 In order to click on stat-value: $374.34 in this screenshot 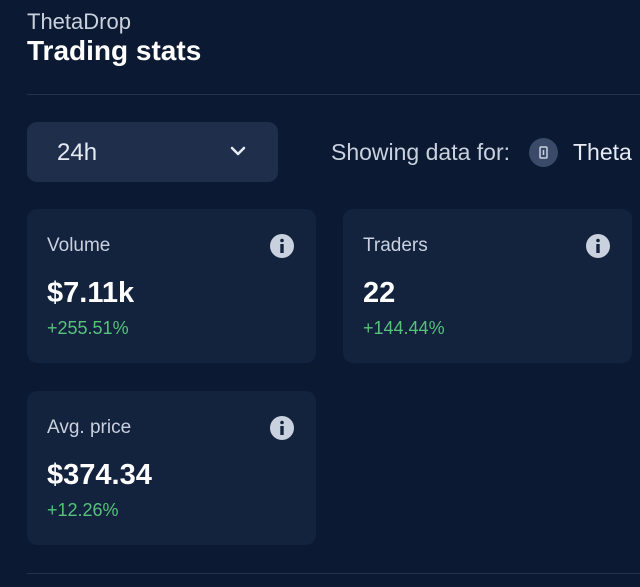, I will do `click(99, 475)`.